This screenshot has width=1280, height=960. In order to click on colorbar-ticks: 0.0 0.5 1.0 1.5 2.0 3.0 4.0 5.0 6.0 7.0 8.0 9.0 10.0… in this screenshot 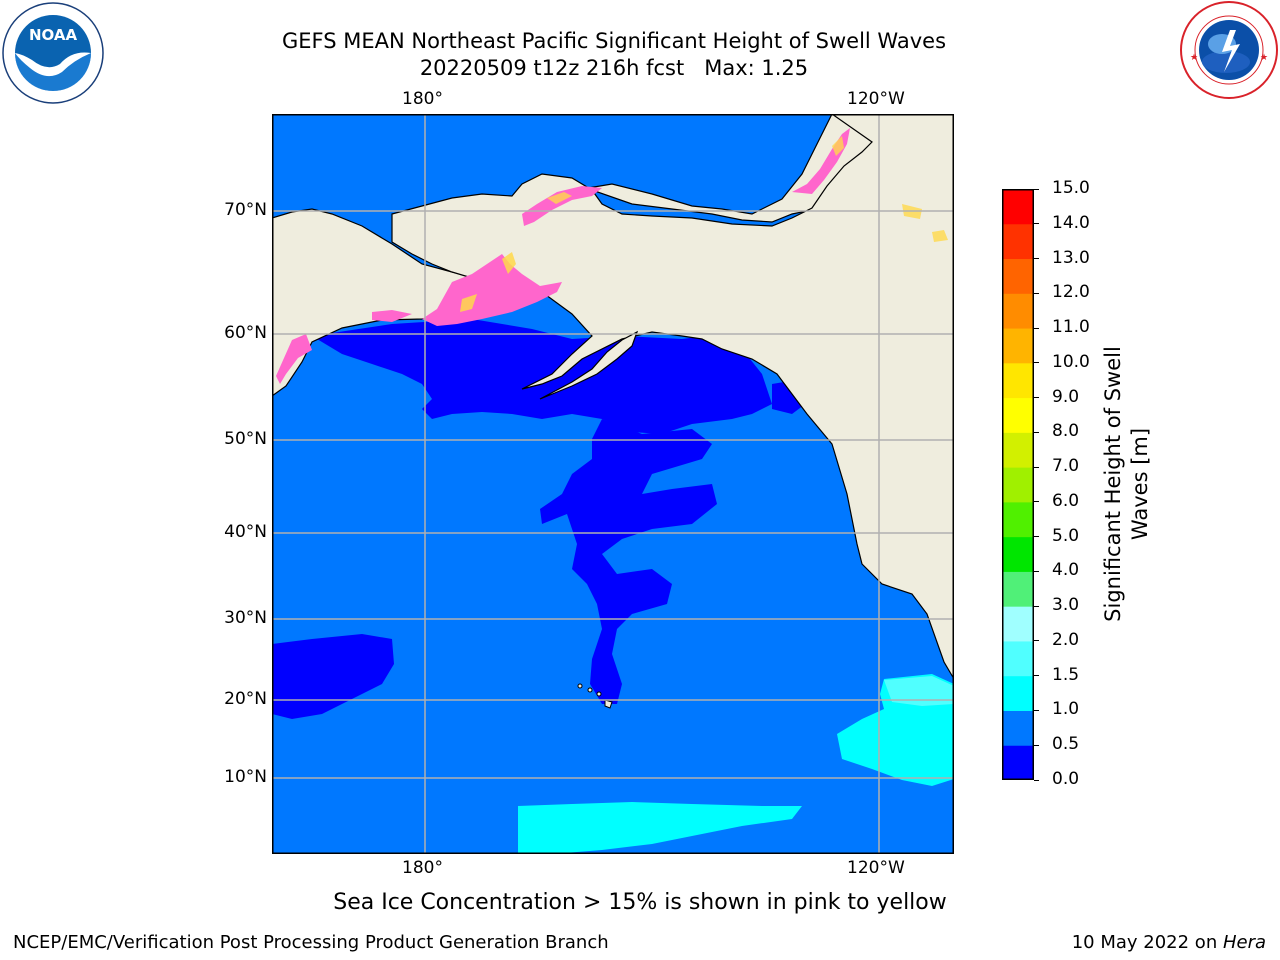, I will do `click(1069, 483)`.